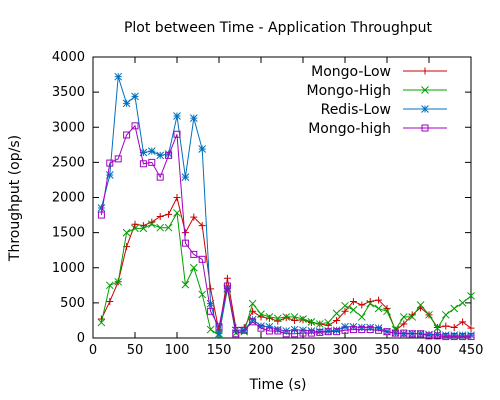 Image resolution: width=500 pixels, height=400 pixels. What do you see at coordinates (68, 233) in the screenshot?
I see `y-tick-label: 1500` at bounding box center [68, 233].